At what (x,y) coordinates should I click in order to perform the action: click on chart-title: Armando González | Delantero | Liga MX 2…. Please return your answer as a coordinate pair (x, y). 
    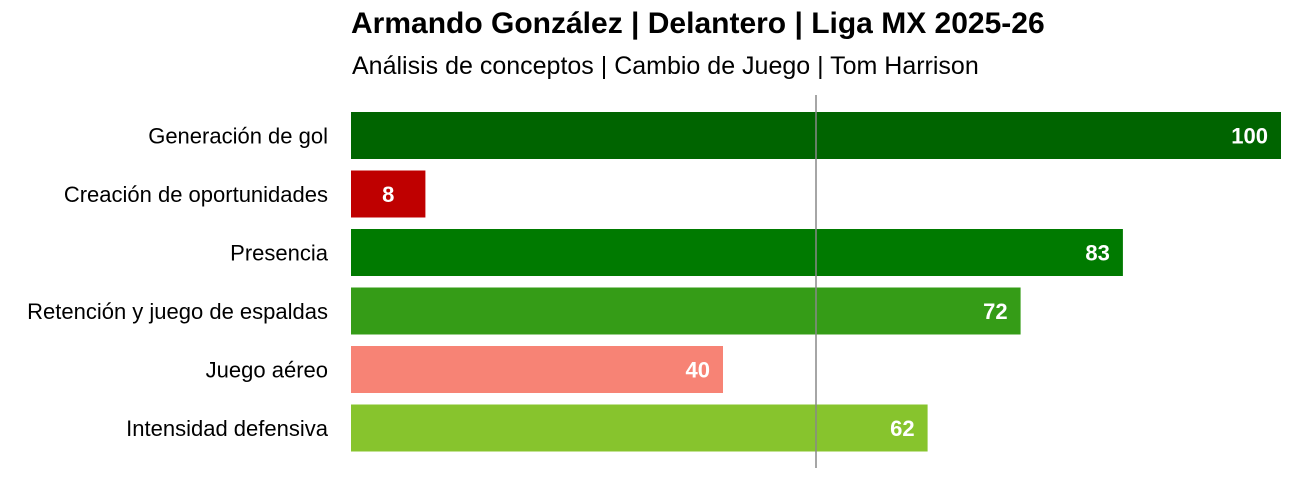
    Looking at the image, I should click on (698, 23).